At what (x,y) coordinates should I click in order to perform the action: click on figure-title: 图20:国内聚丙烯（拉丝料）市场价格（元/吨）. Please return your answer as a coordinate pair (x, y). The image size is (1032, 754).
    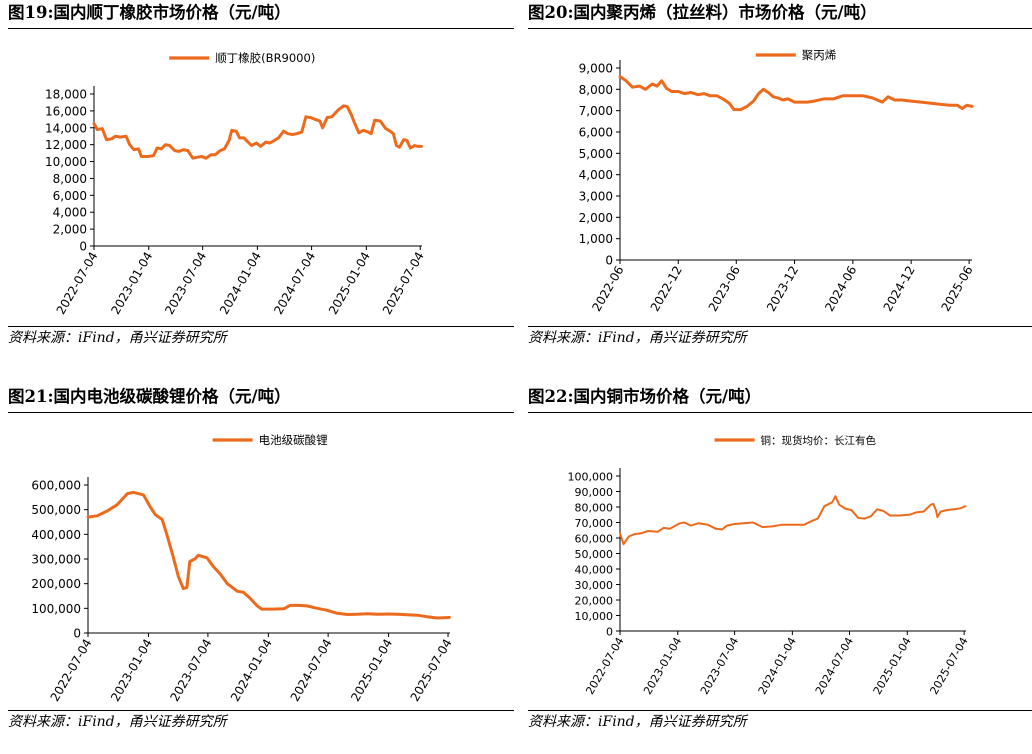
    Looking at the image, I should click on (702, 12).